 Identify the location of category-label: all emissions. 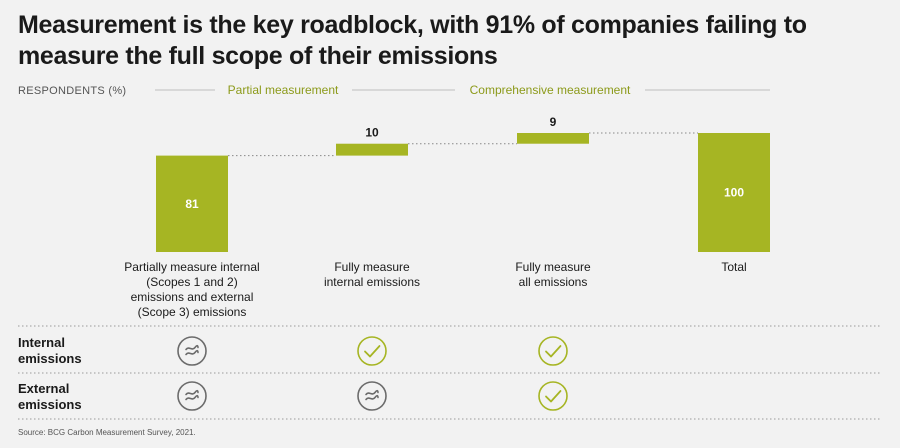
(553, 282).